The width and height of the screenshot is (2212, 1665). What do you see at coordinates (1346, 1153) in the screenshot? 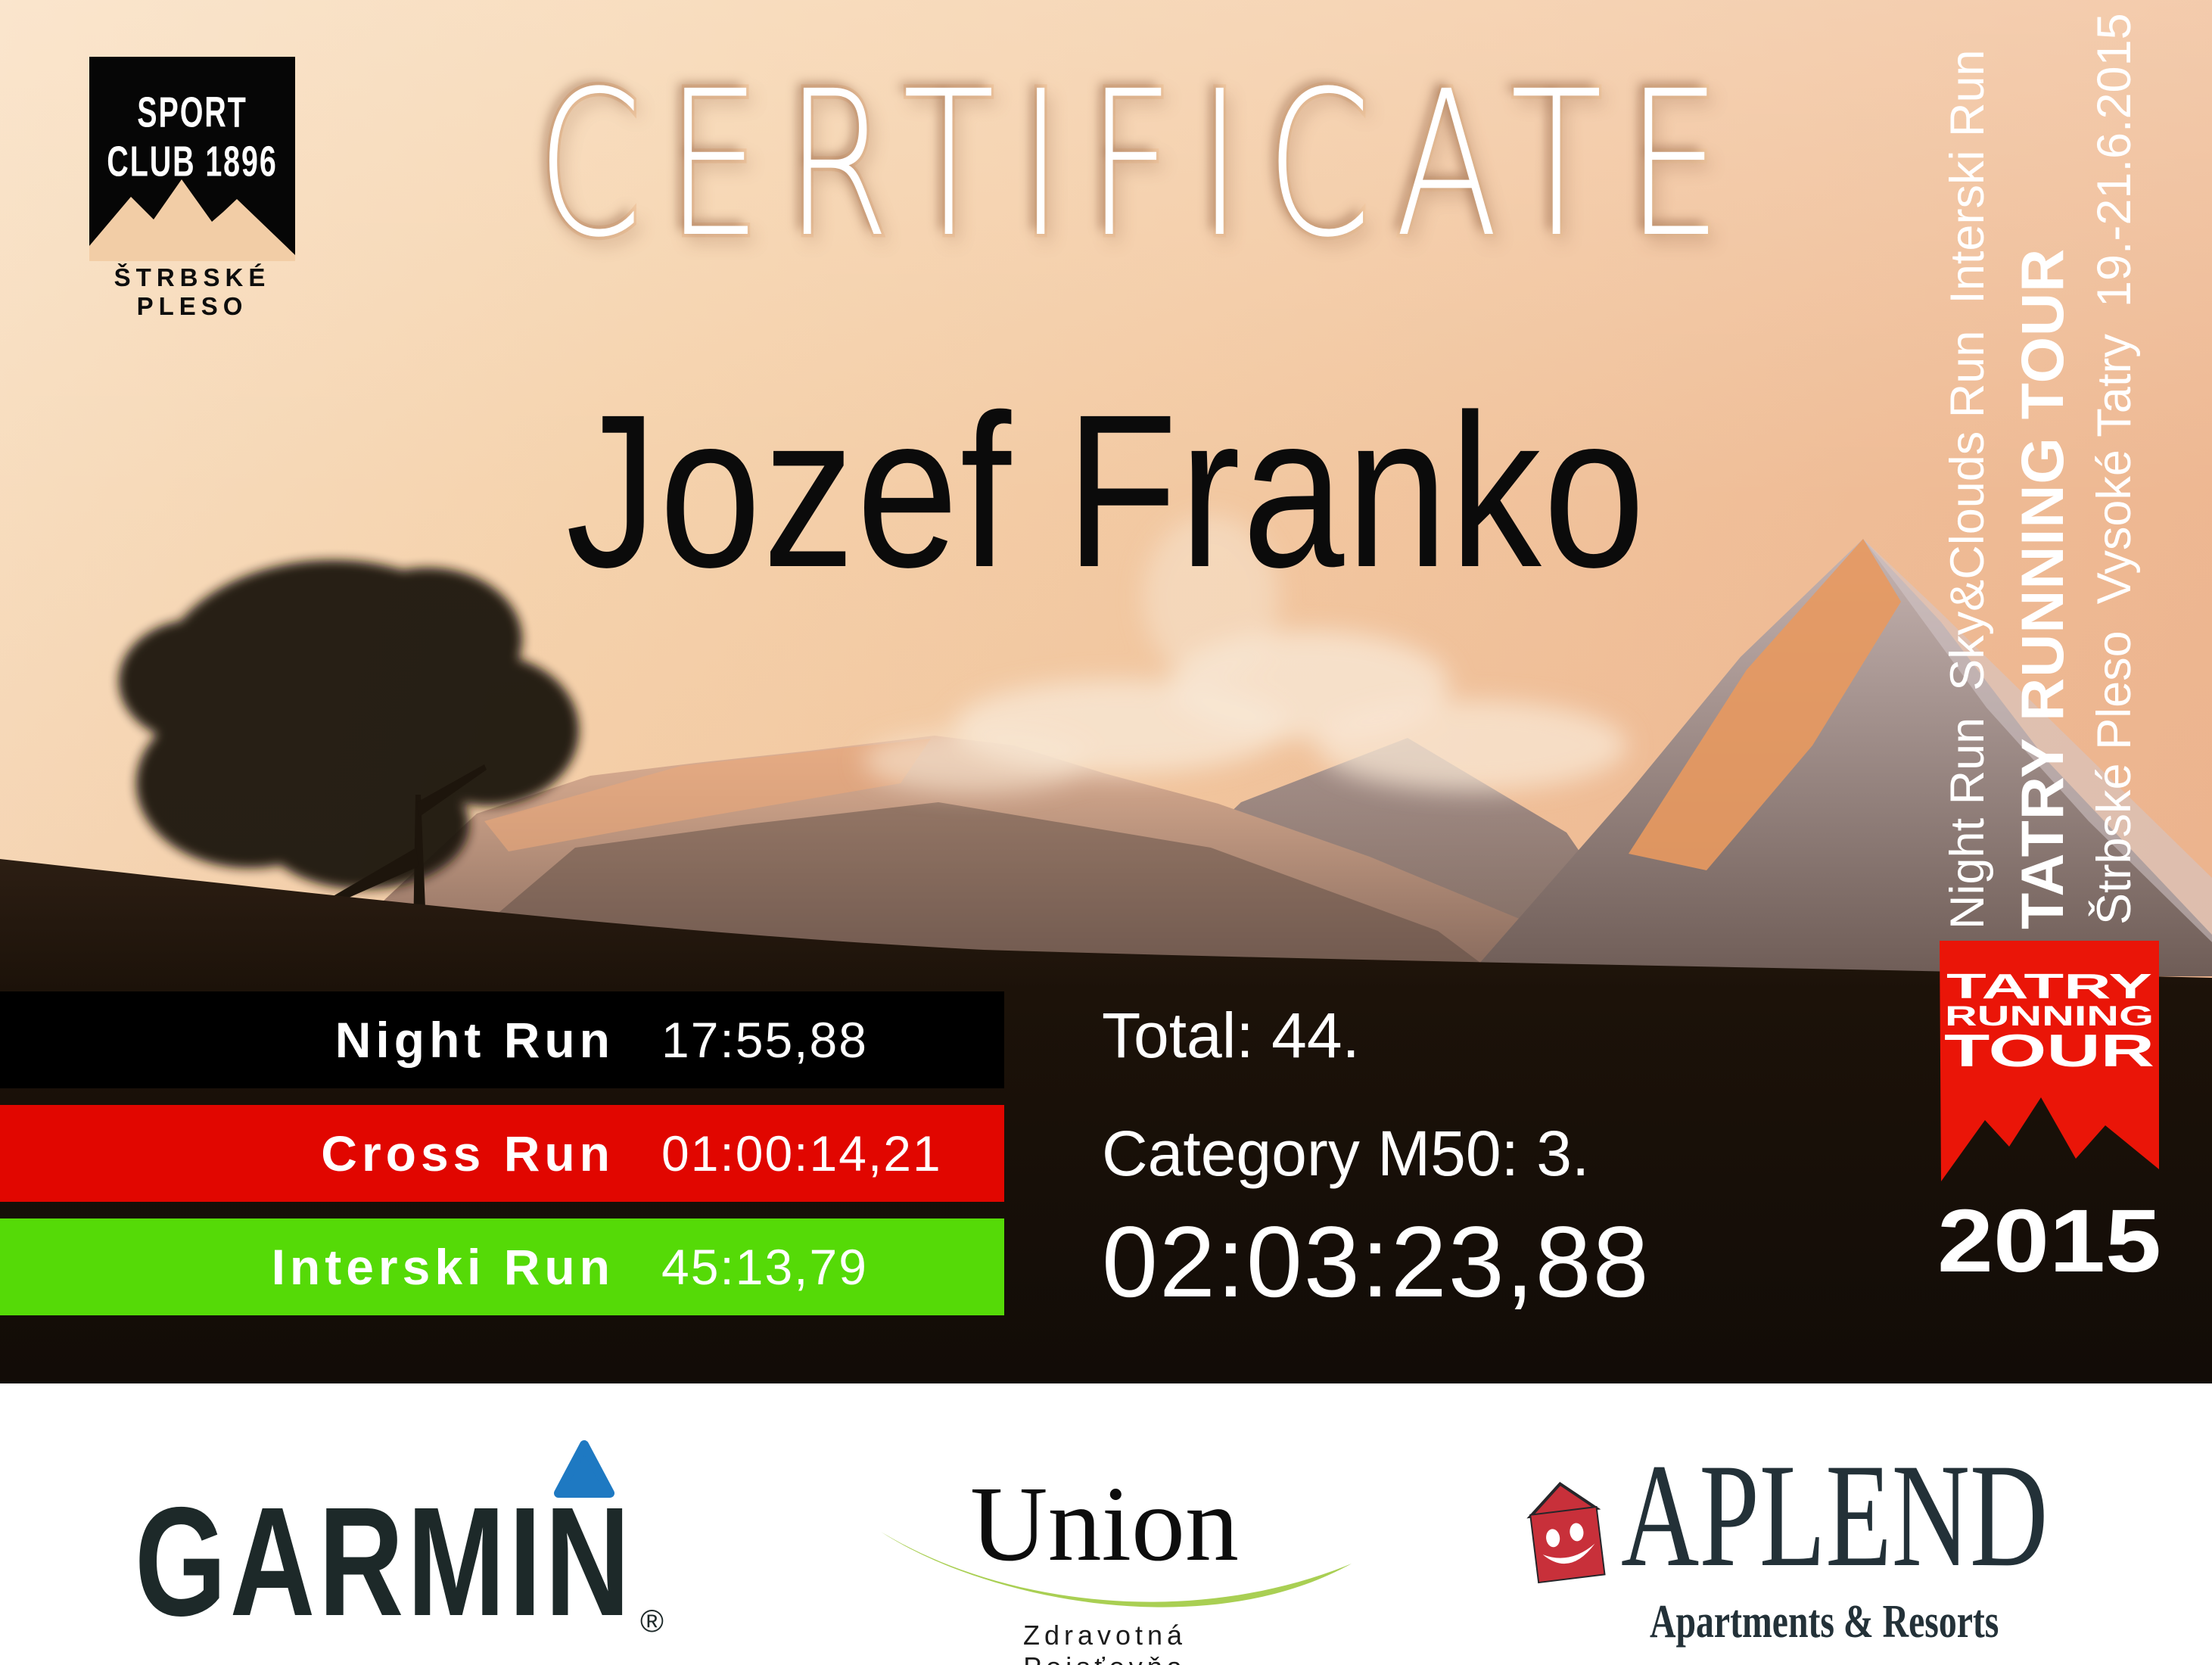
I see `category-rank: Category M50: 3.` at bounding box center [1346, 1153].